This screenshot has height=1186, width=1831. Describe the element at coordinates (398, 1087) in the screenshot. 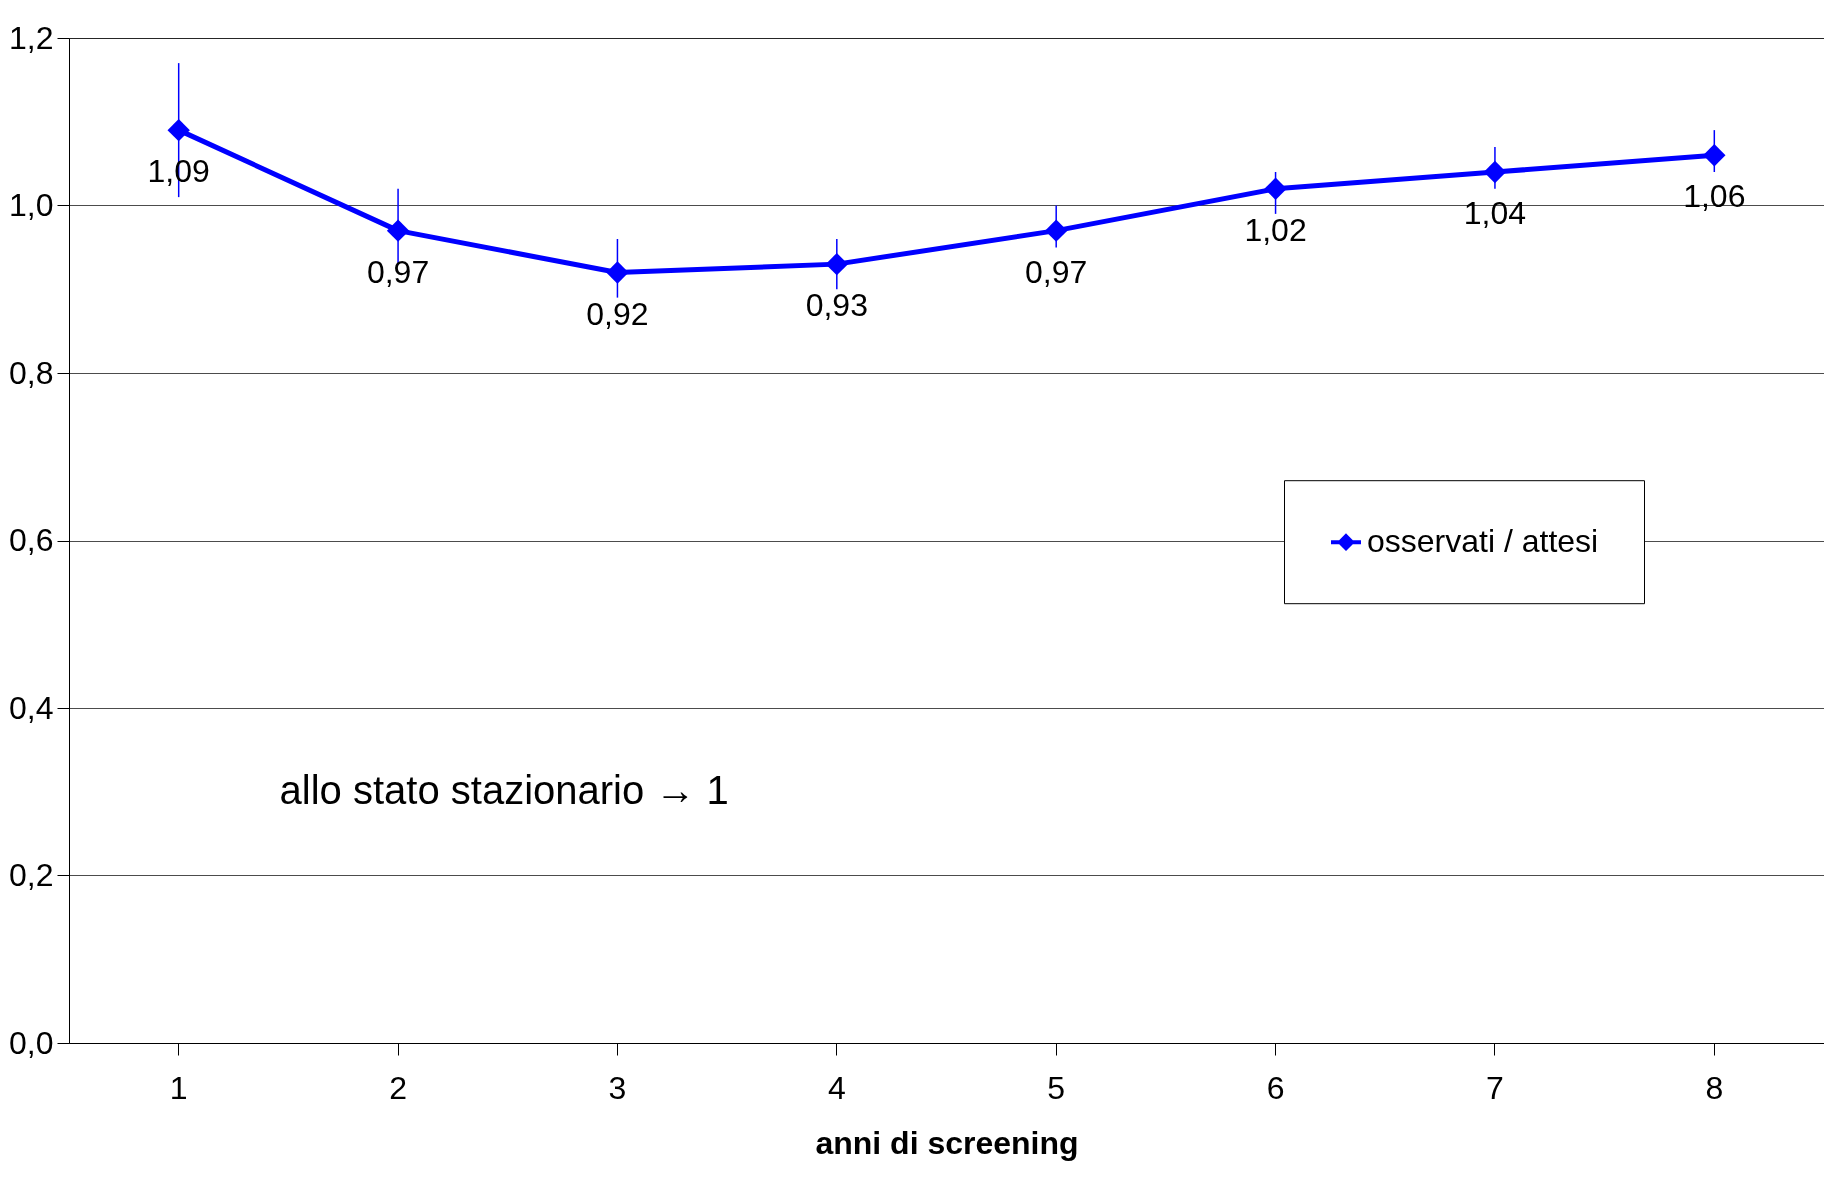

I see `x-tick-label: 2` at that location.